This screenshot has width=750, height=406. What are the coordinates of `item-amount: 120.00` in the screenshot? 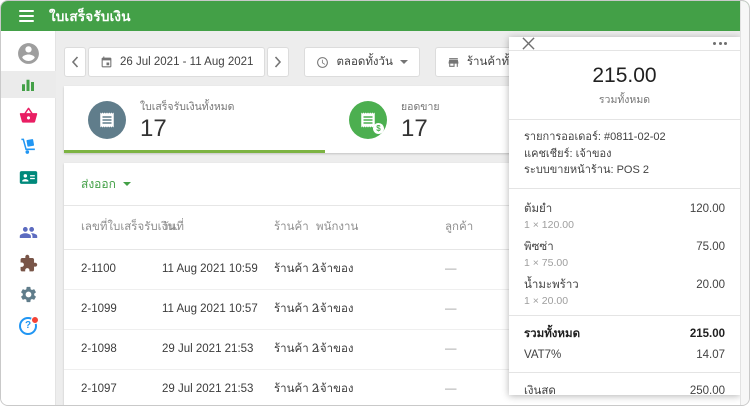 It's located at (707, 208).